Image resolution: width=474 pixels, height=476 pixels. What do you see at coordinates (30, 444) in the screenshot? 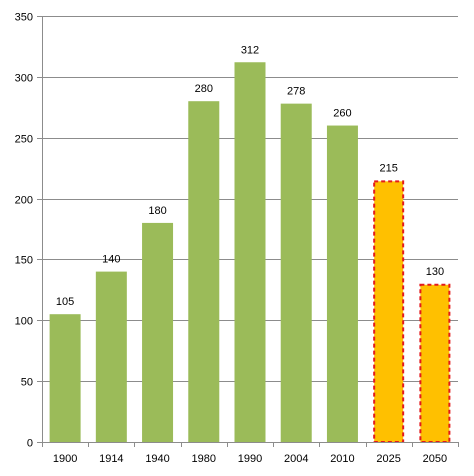
I see `y-tick-label: 0` at bounding box center [30, 444].